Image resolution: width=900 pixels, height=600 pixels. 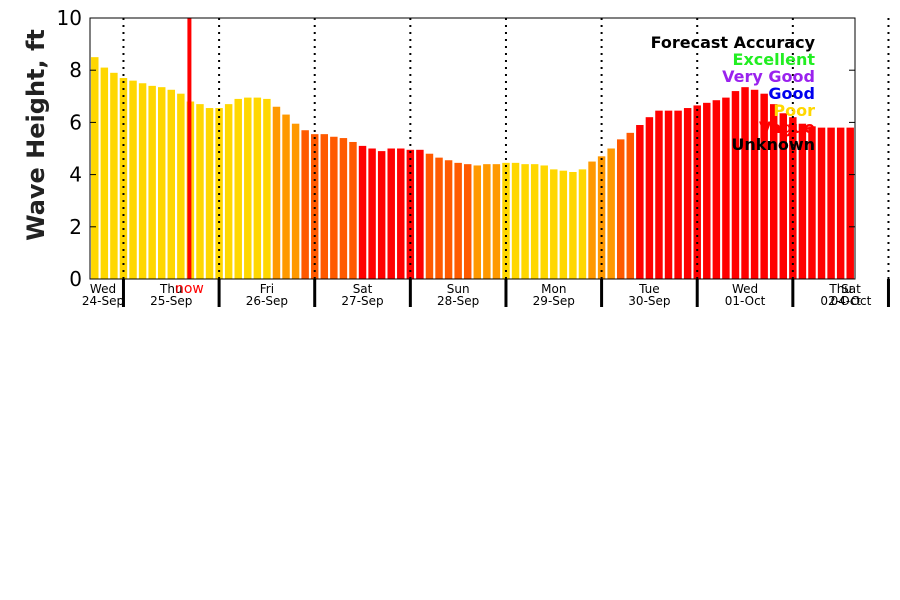 What do you see at coordinates (554, 301) in the screenshot?
I see `day-date-label: 29-Sep` at bounding box center [554, 301].